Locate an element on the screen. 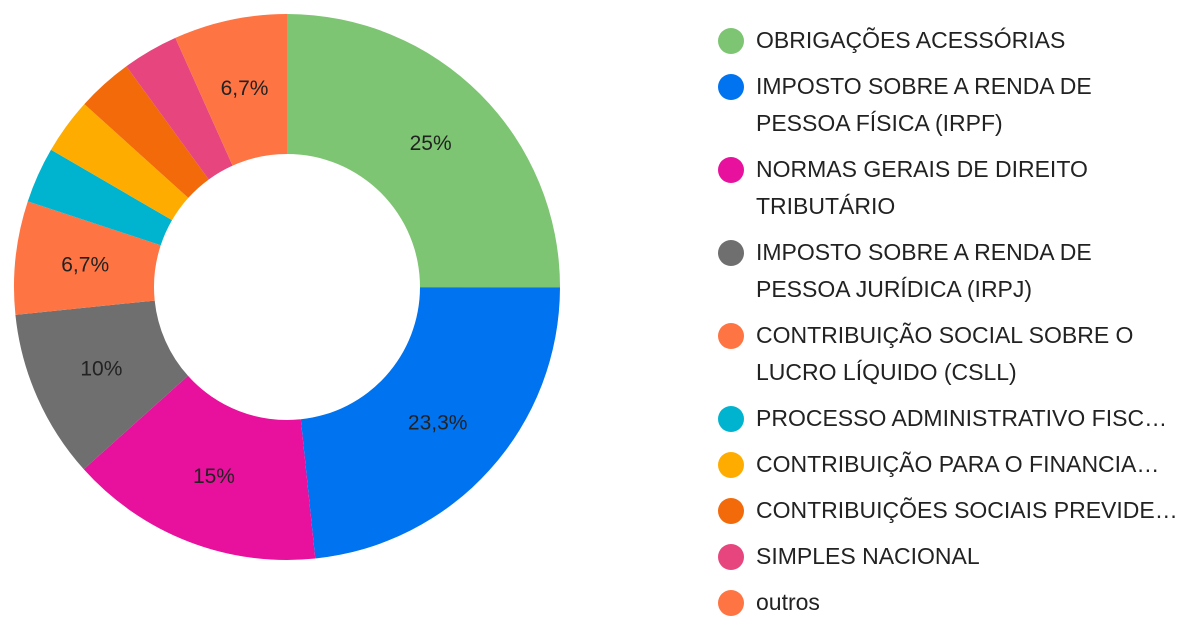 The image size is (1200, 630). legend-item-normas-gerais-de-direito-tributario: NORMAS GERAIS DE DIREITO TRIBUTÁRIO is located at coordinates (953, 188).